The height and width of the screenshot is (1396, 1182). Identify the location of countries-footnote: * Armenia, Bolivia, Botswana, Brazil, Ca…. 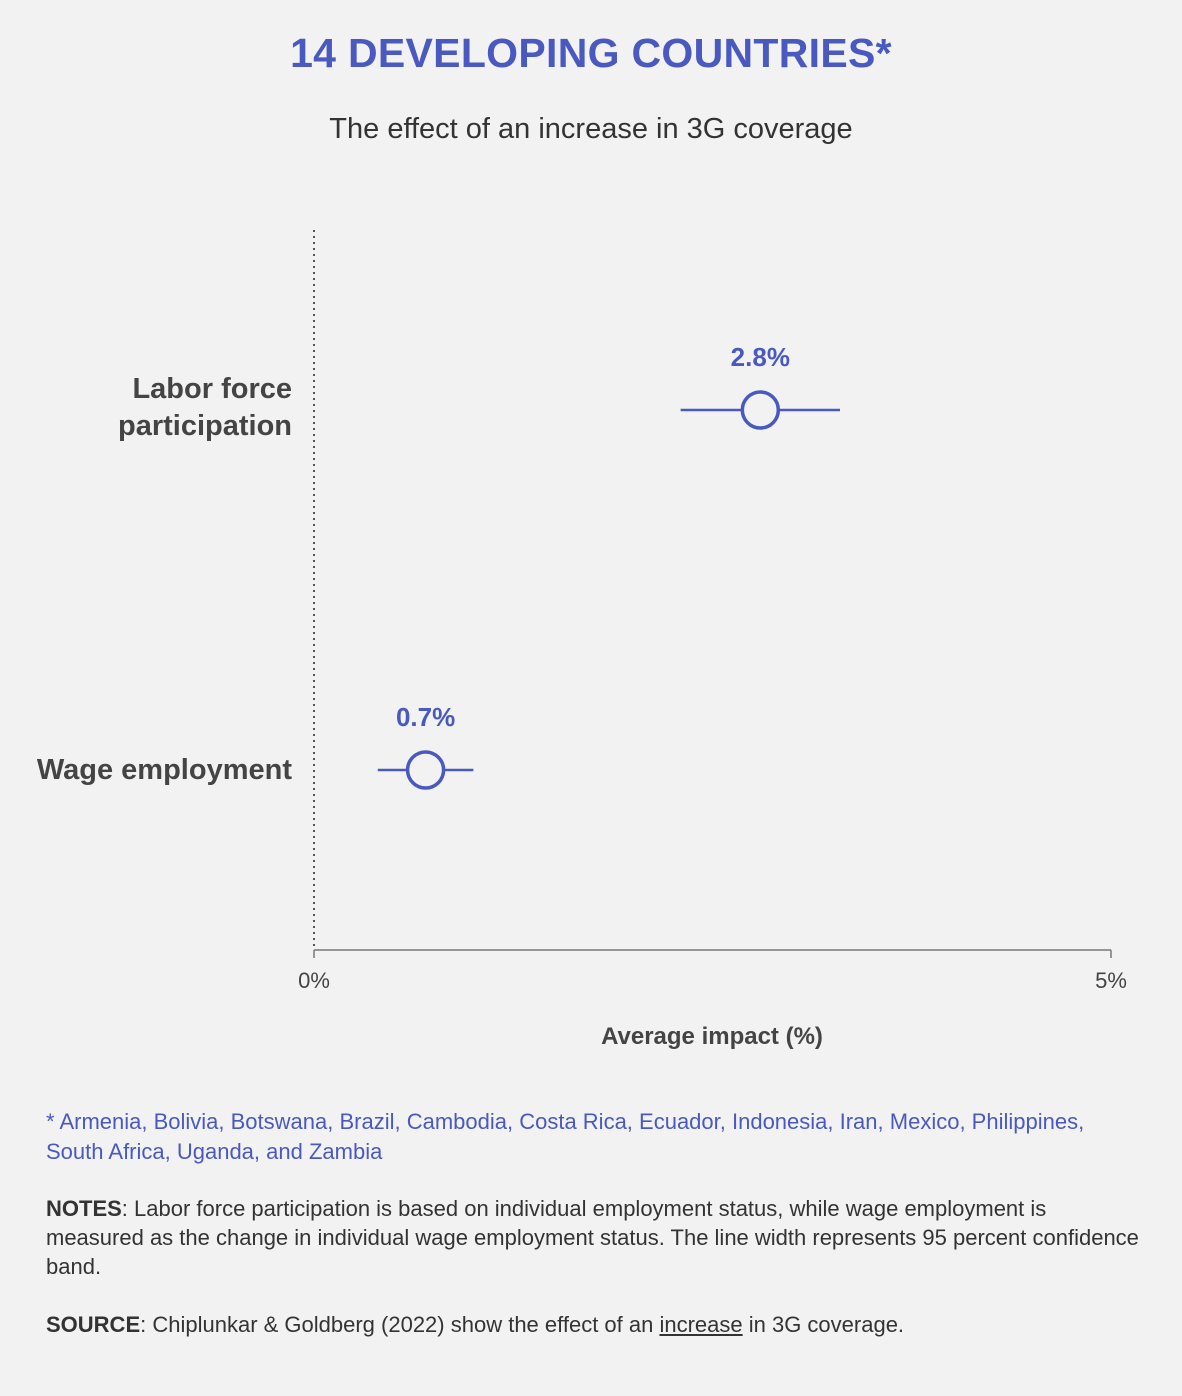
(565, 1136).